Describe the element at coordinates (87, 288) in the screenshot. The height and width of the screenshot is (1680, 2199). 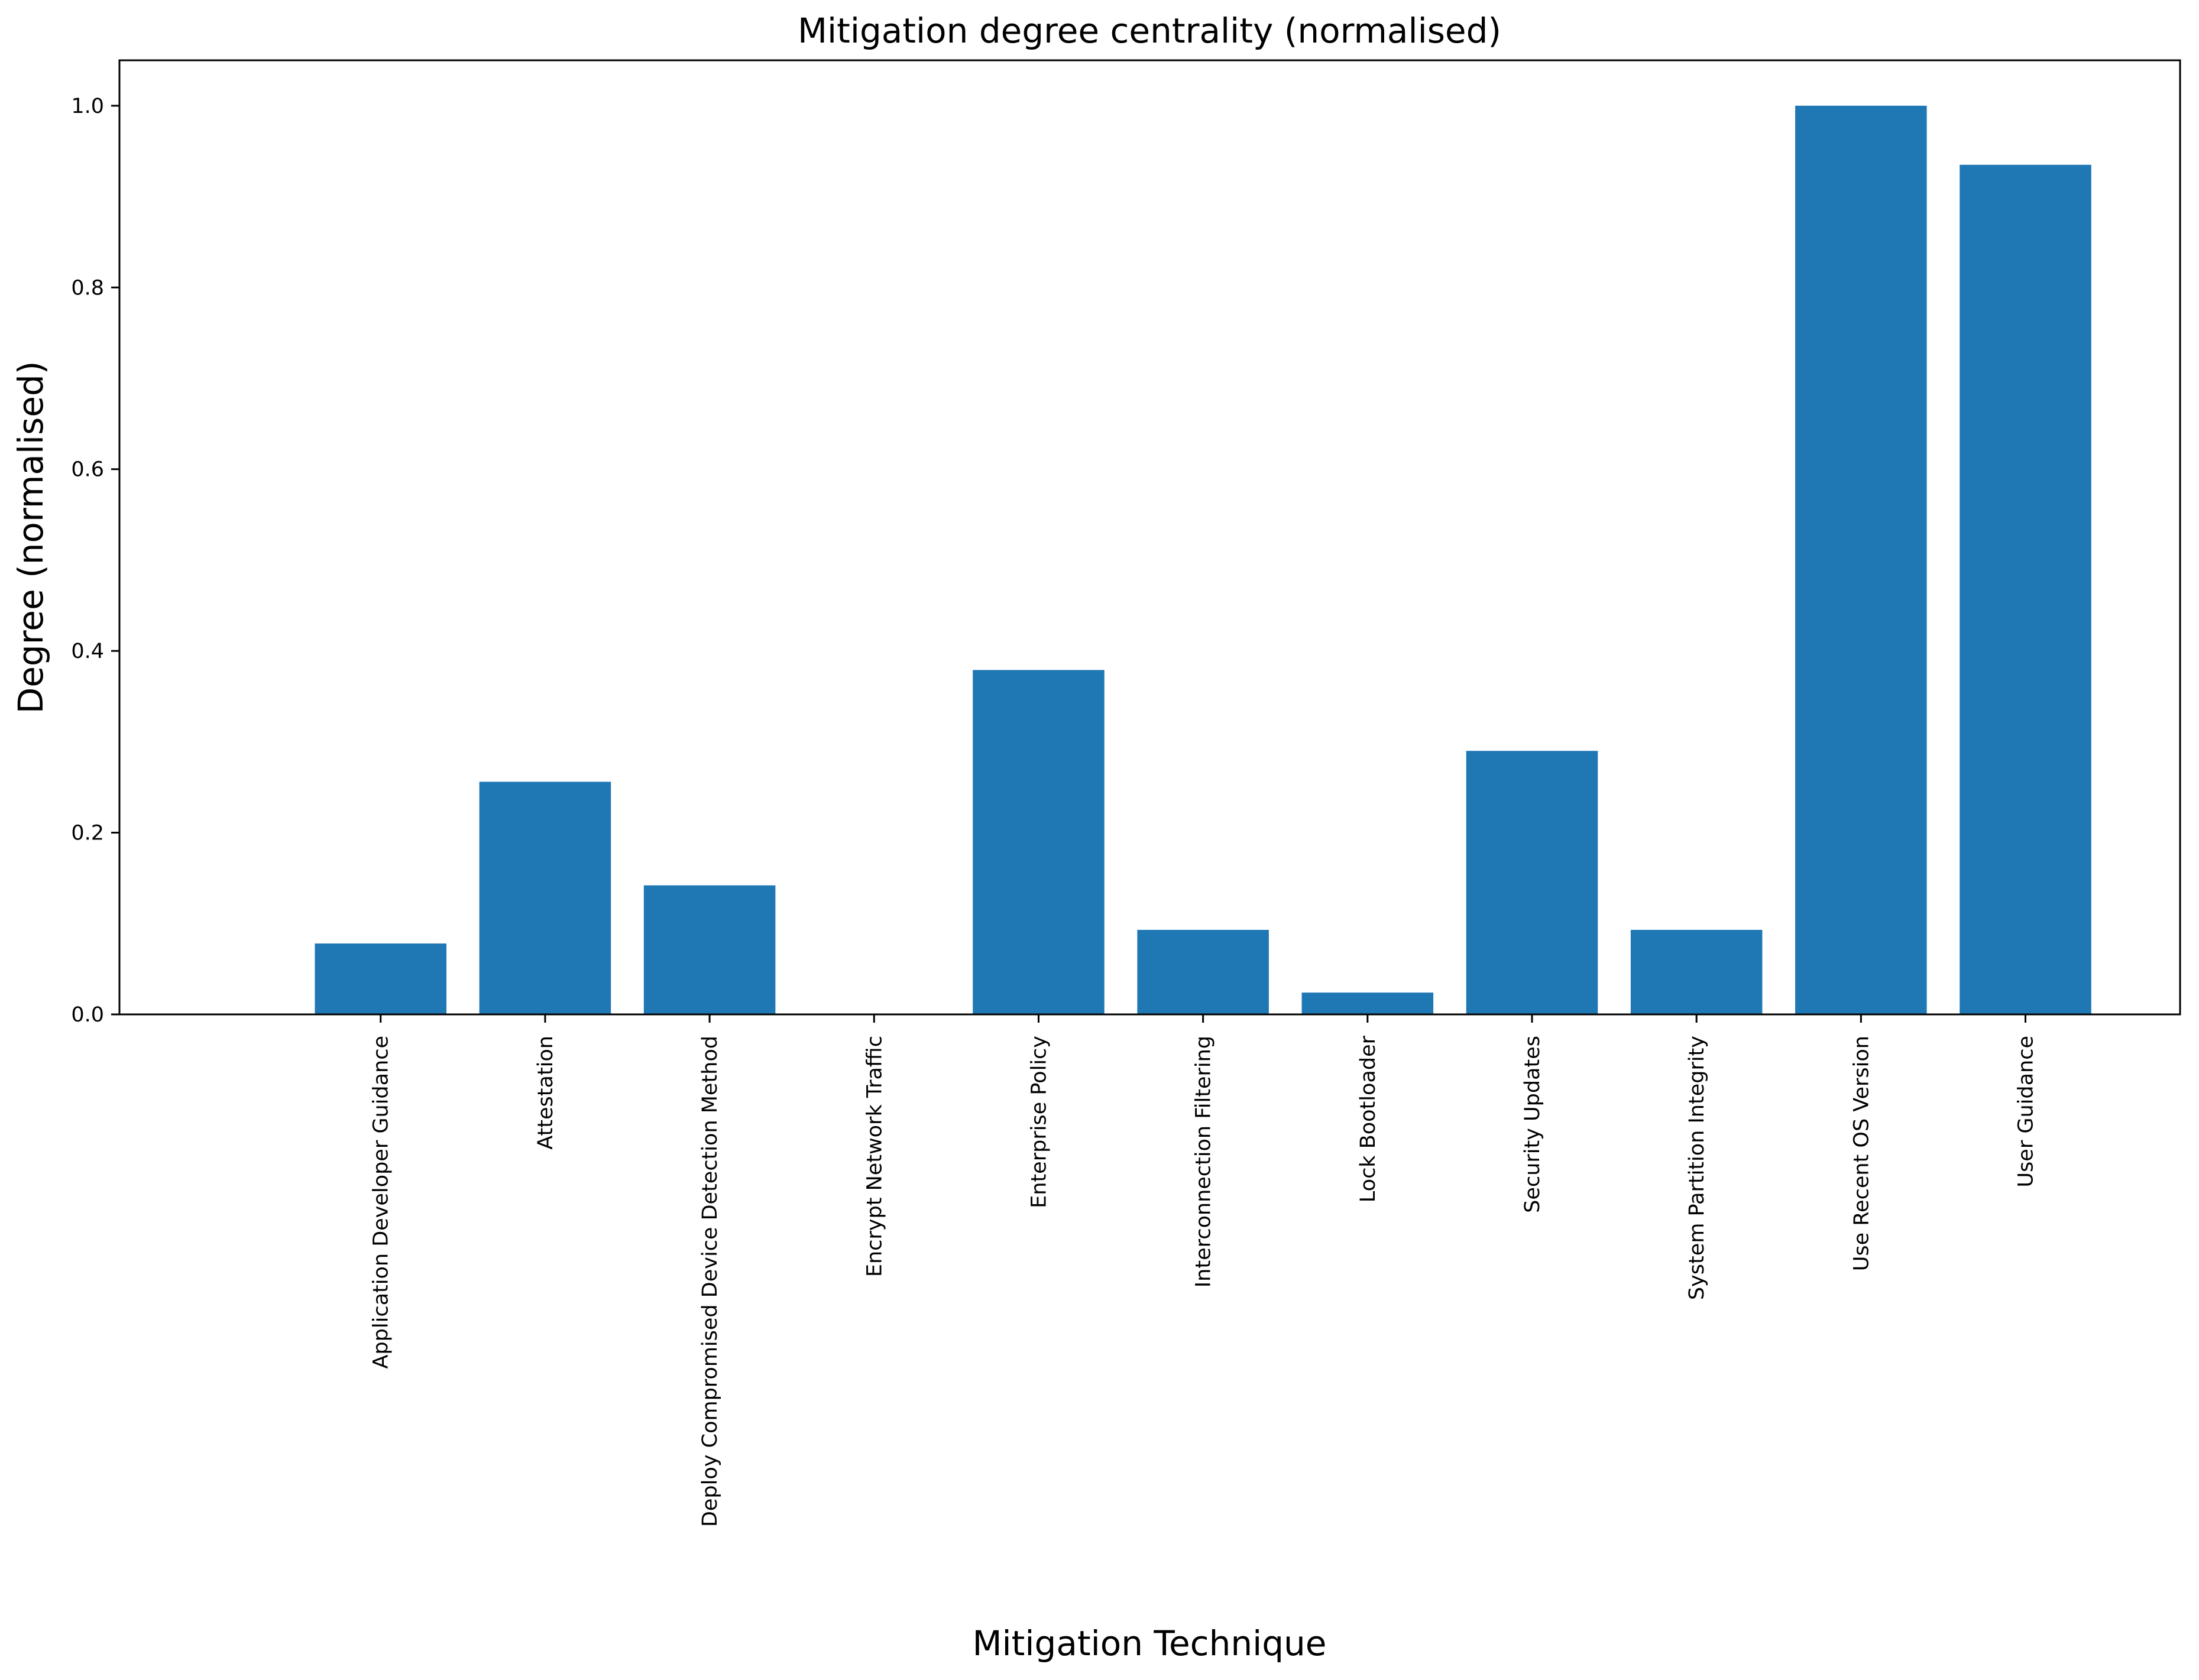
I see `y-tick-label: 0.8` at that location.